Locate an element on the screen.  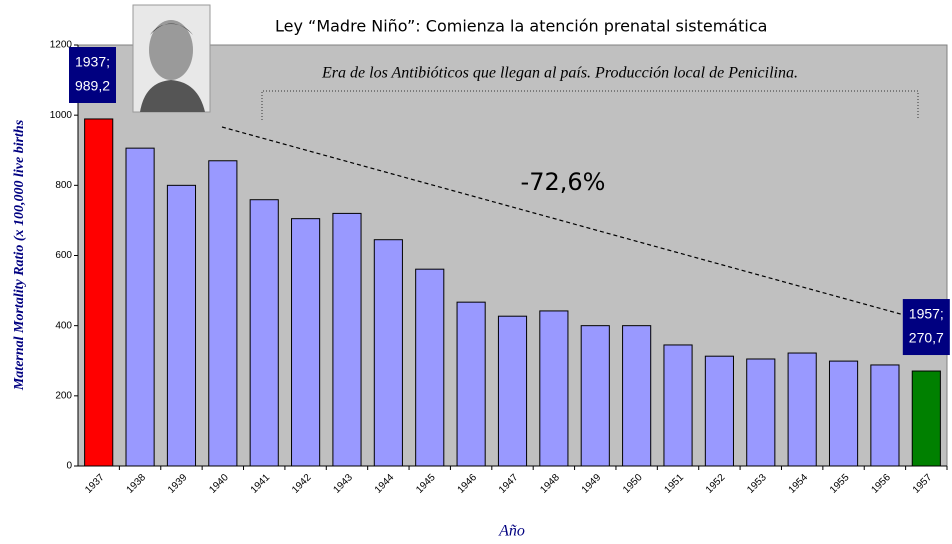
y-tick-label: 600 is located at coordinates (63, 255).